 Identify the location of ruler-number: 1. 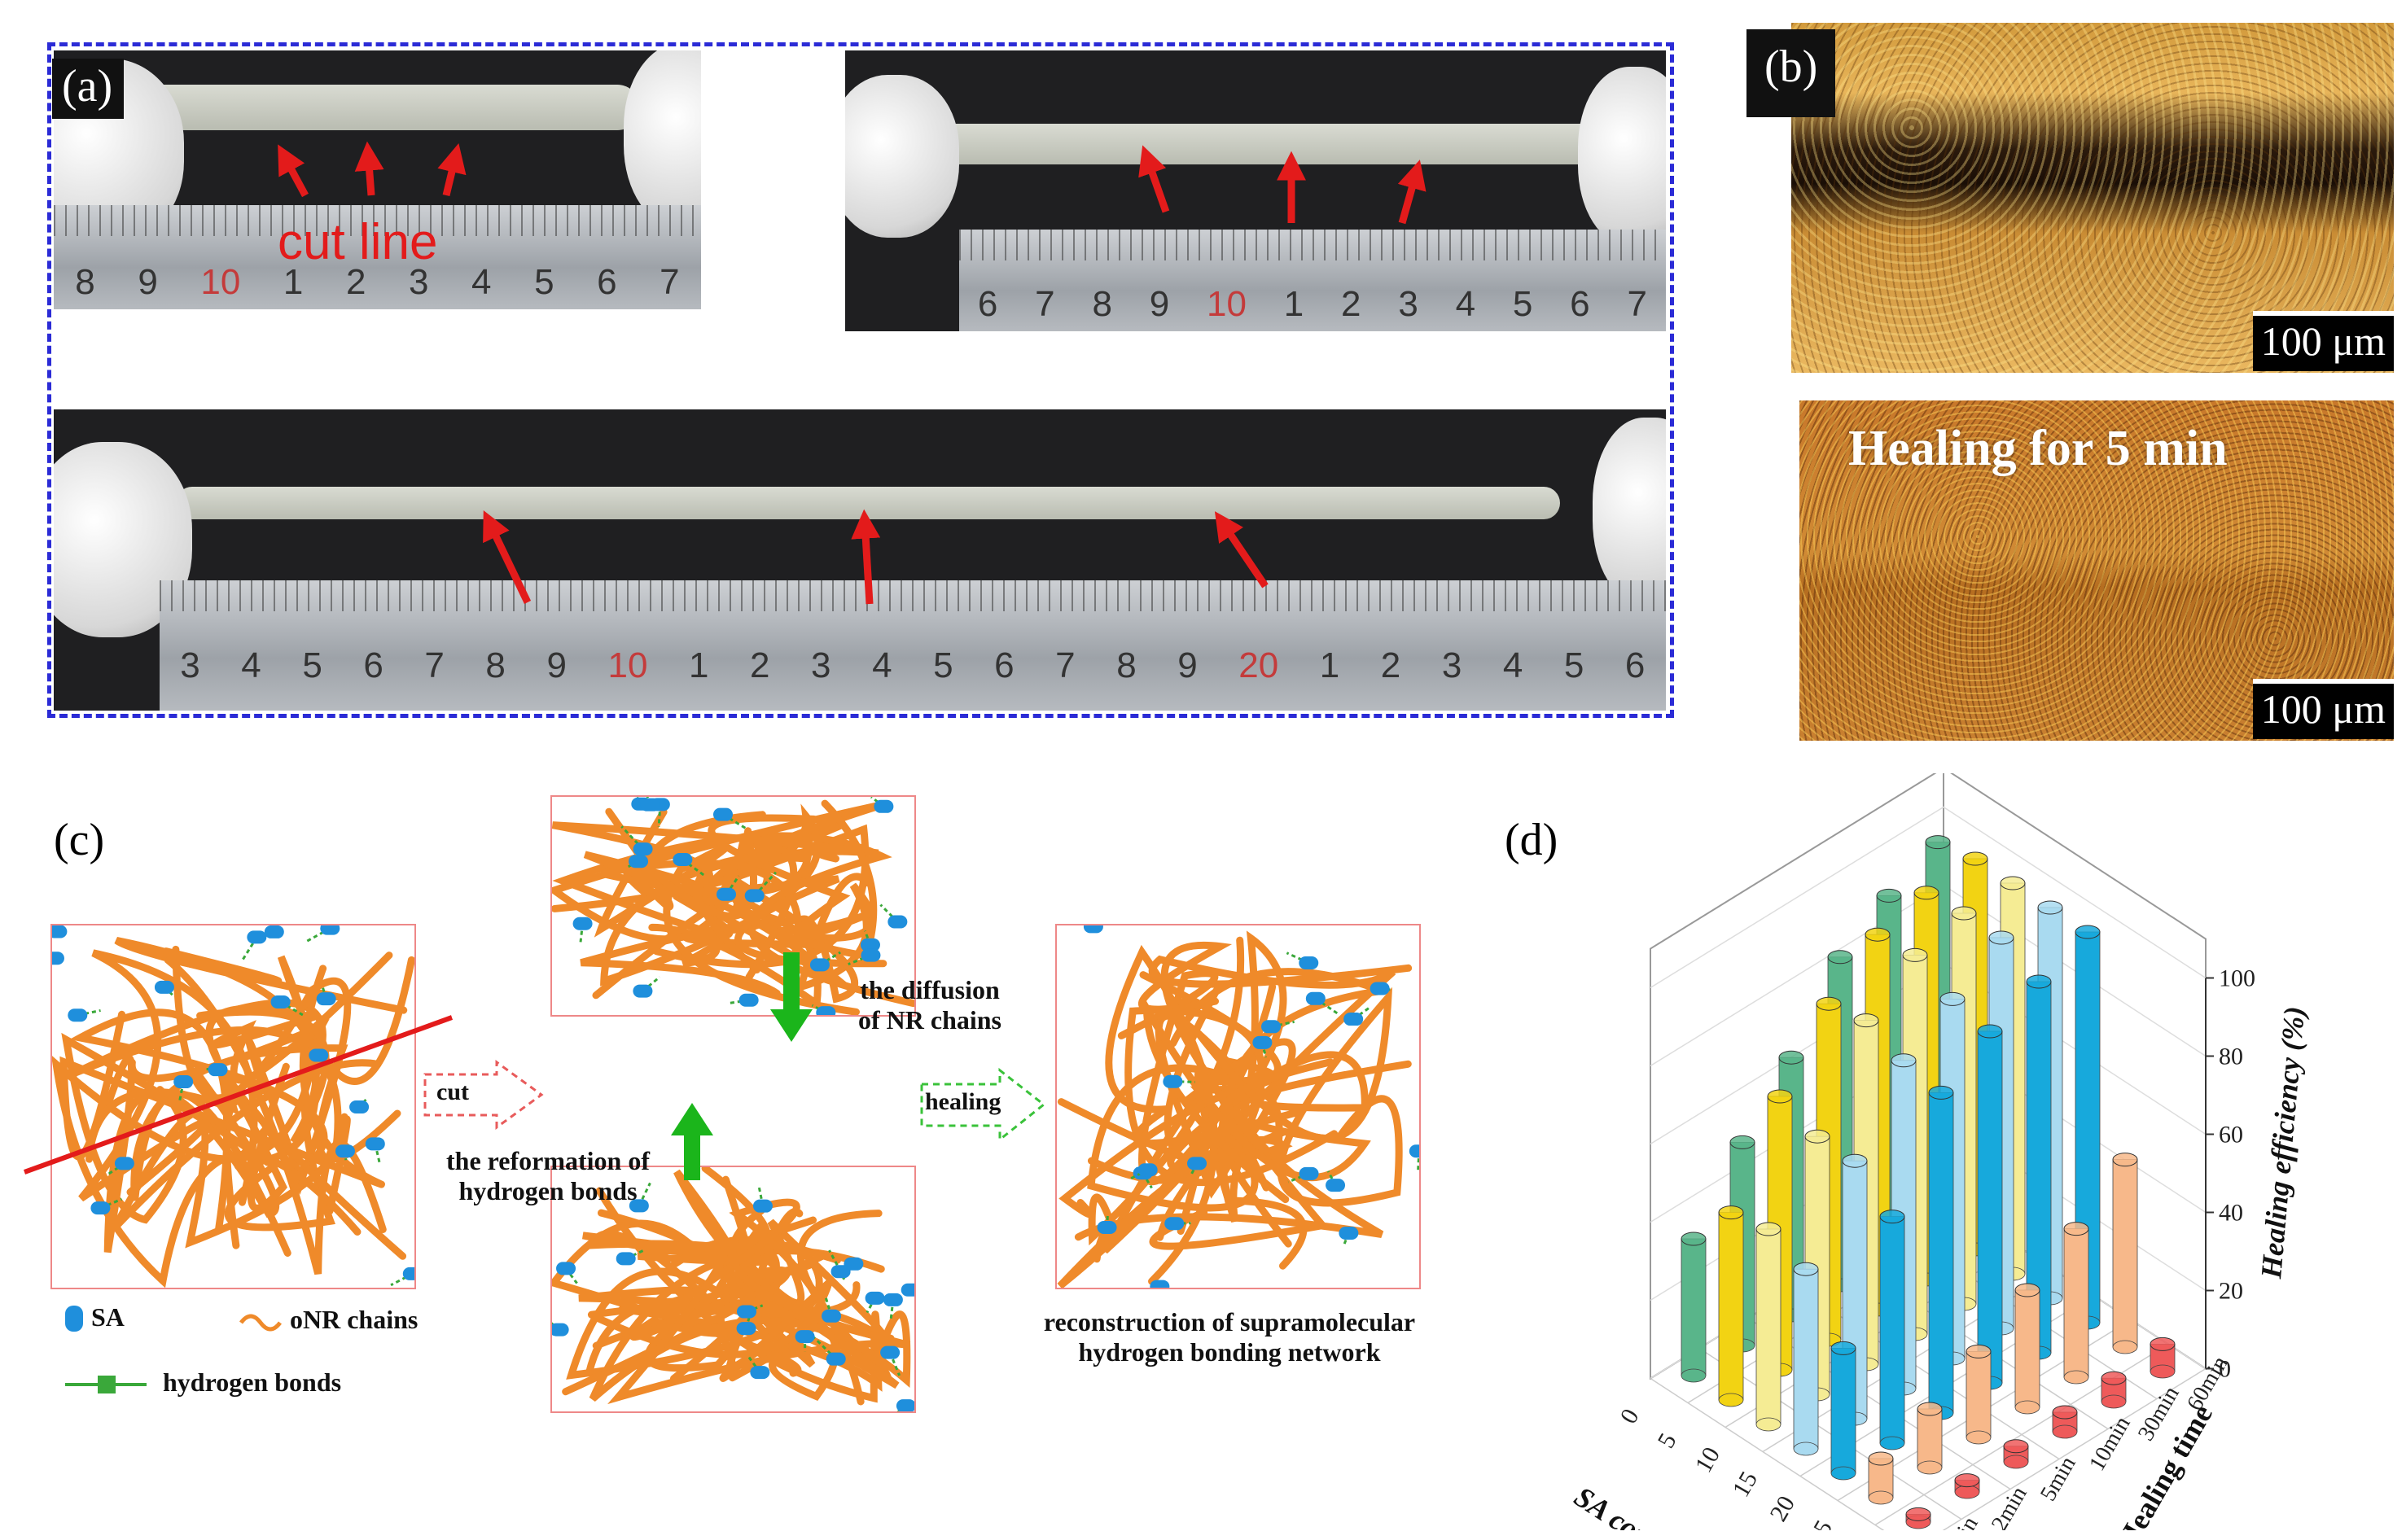
(293, 282).